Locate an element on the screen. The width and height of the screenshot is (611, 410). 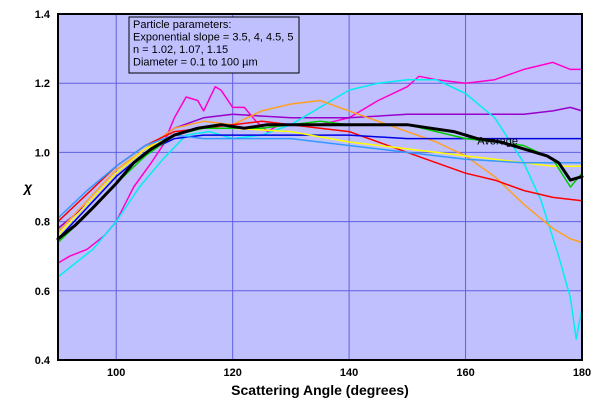
y-tick-label: 0.8 is located at coordinates (42, 223).